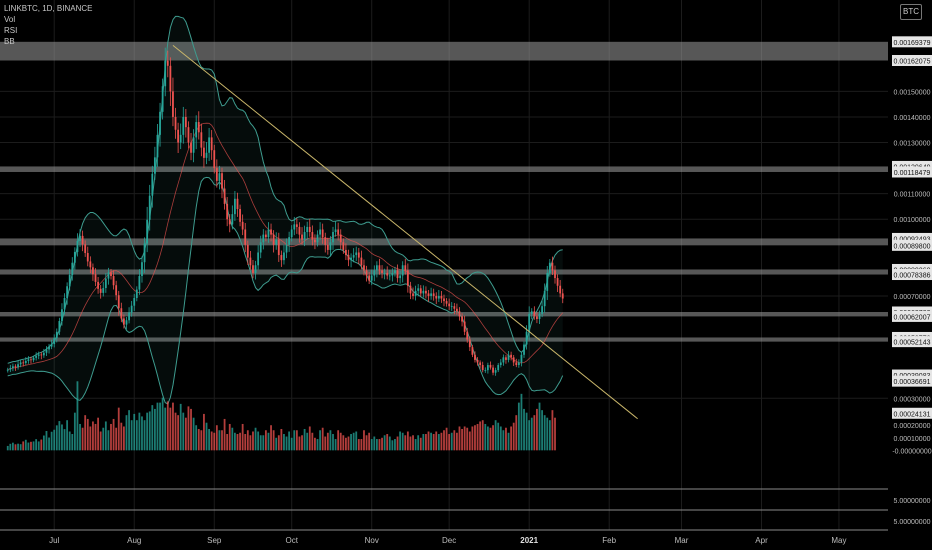 The width and height of the screenshot is (932, 550). What do you see at coordinates (529, 540) in the screenshot?
I see `x-tick-2021: 2021` at bounding box center [529, 540].